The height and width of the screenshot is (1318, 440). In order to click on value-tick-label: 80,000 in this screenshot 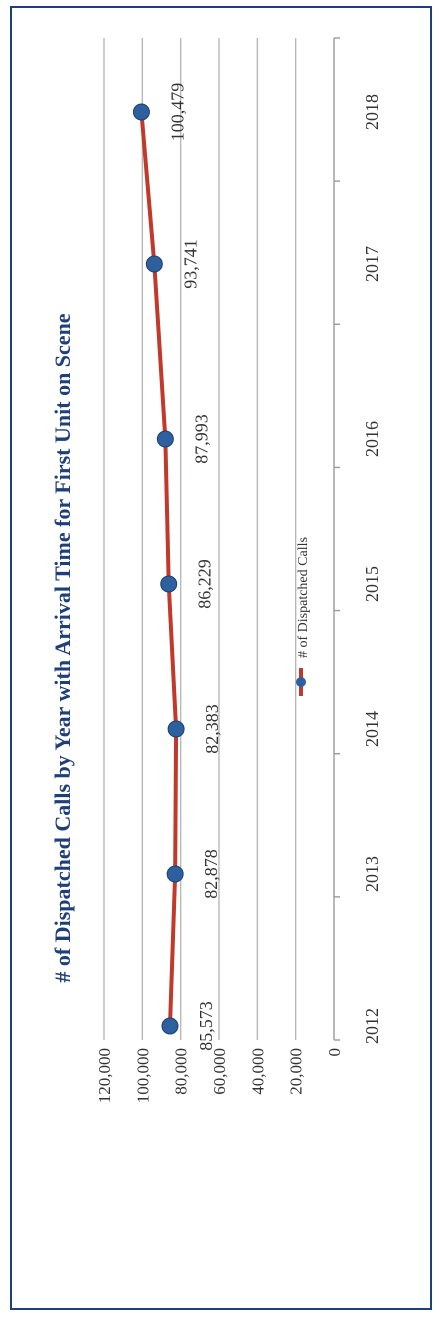, I will do `click(181, 1071)`.